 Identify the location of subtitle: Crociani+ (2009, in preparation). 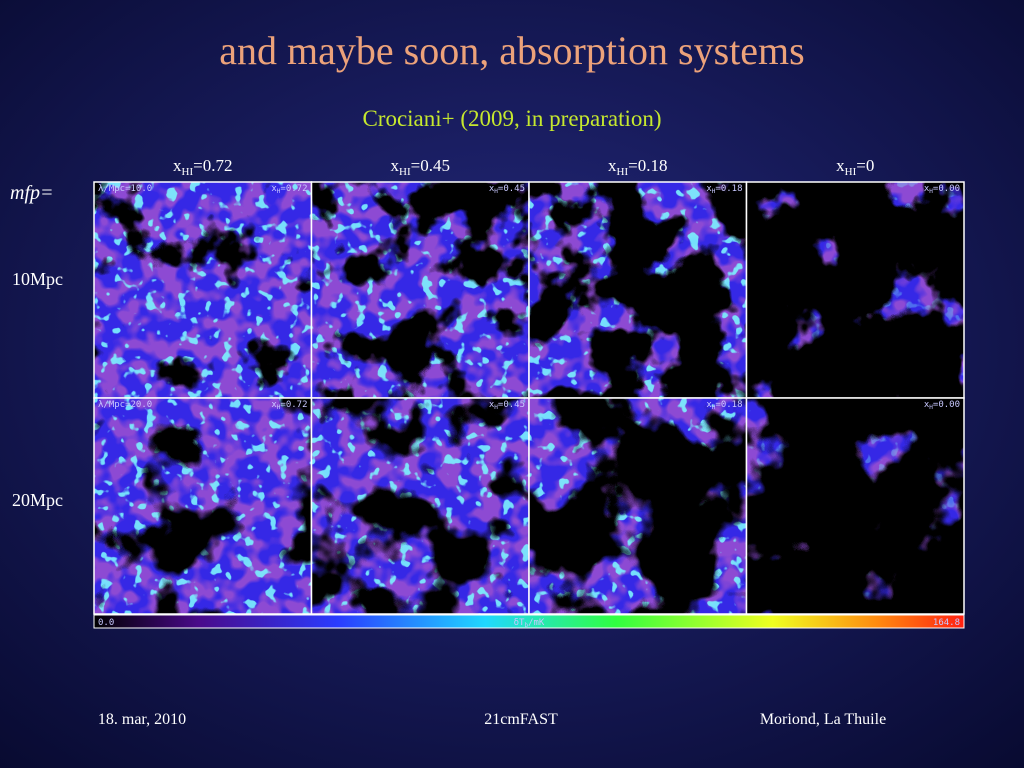
(511, 118).